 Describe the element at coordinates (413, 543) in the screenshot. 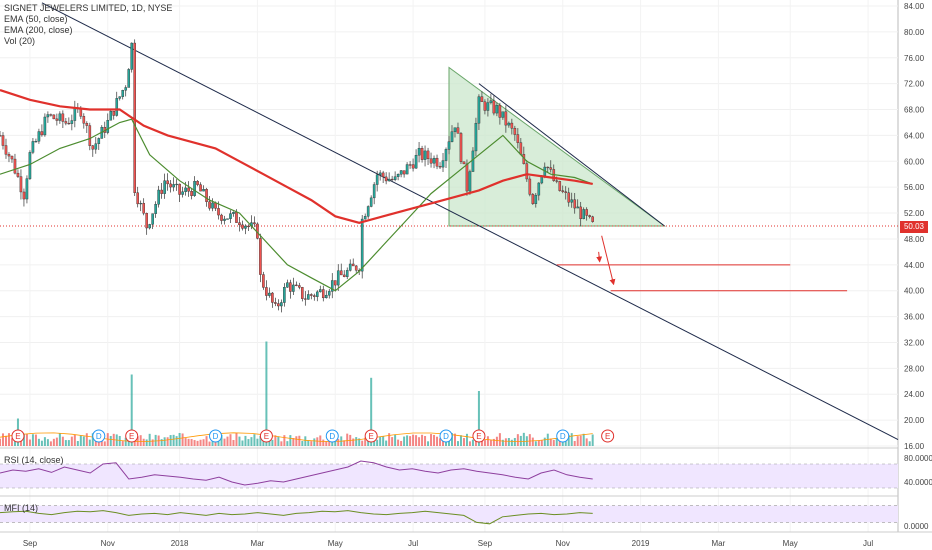

I see `time-tick-label: Jul` at that location.